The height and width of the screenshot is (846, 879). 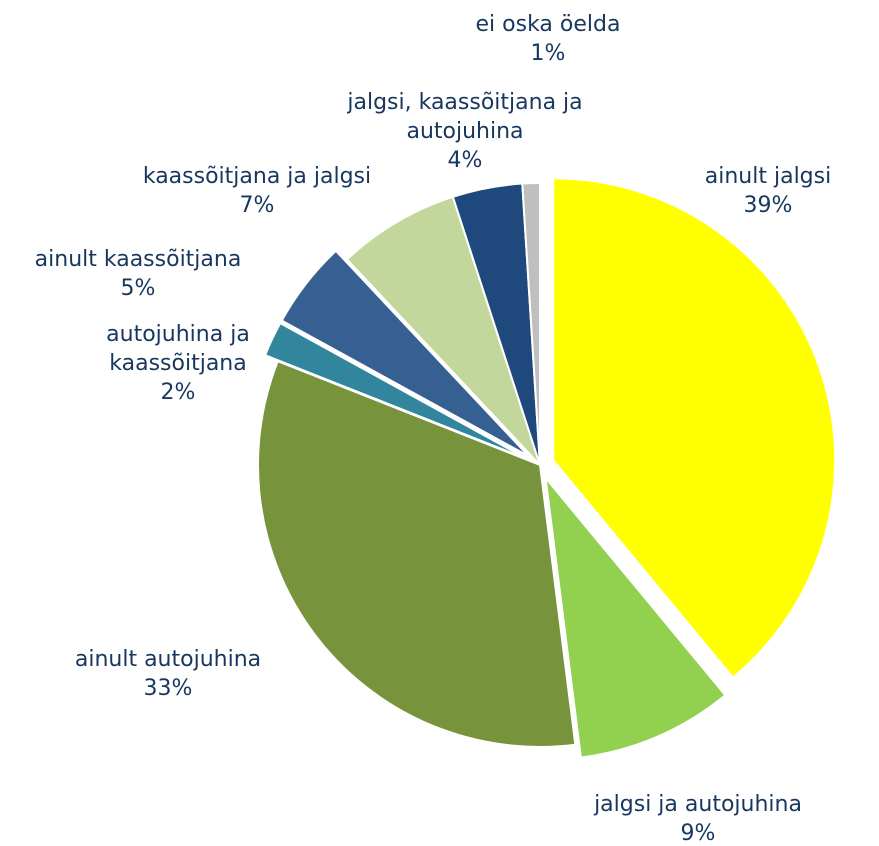 What do you see at coordinates (257, 191) in the screenshot?
I see `slice-label: kaassõitjana ja jalgsi 7%` at bounding box center [257, 191].